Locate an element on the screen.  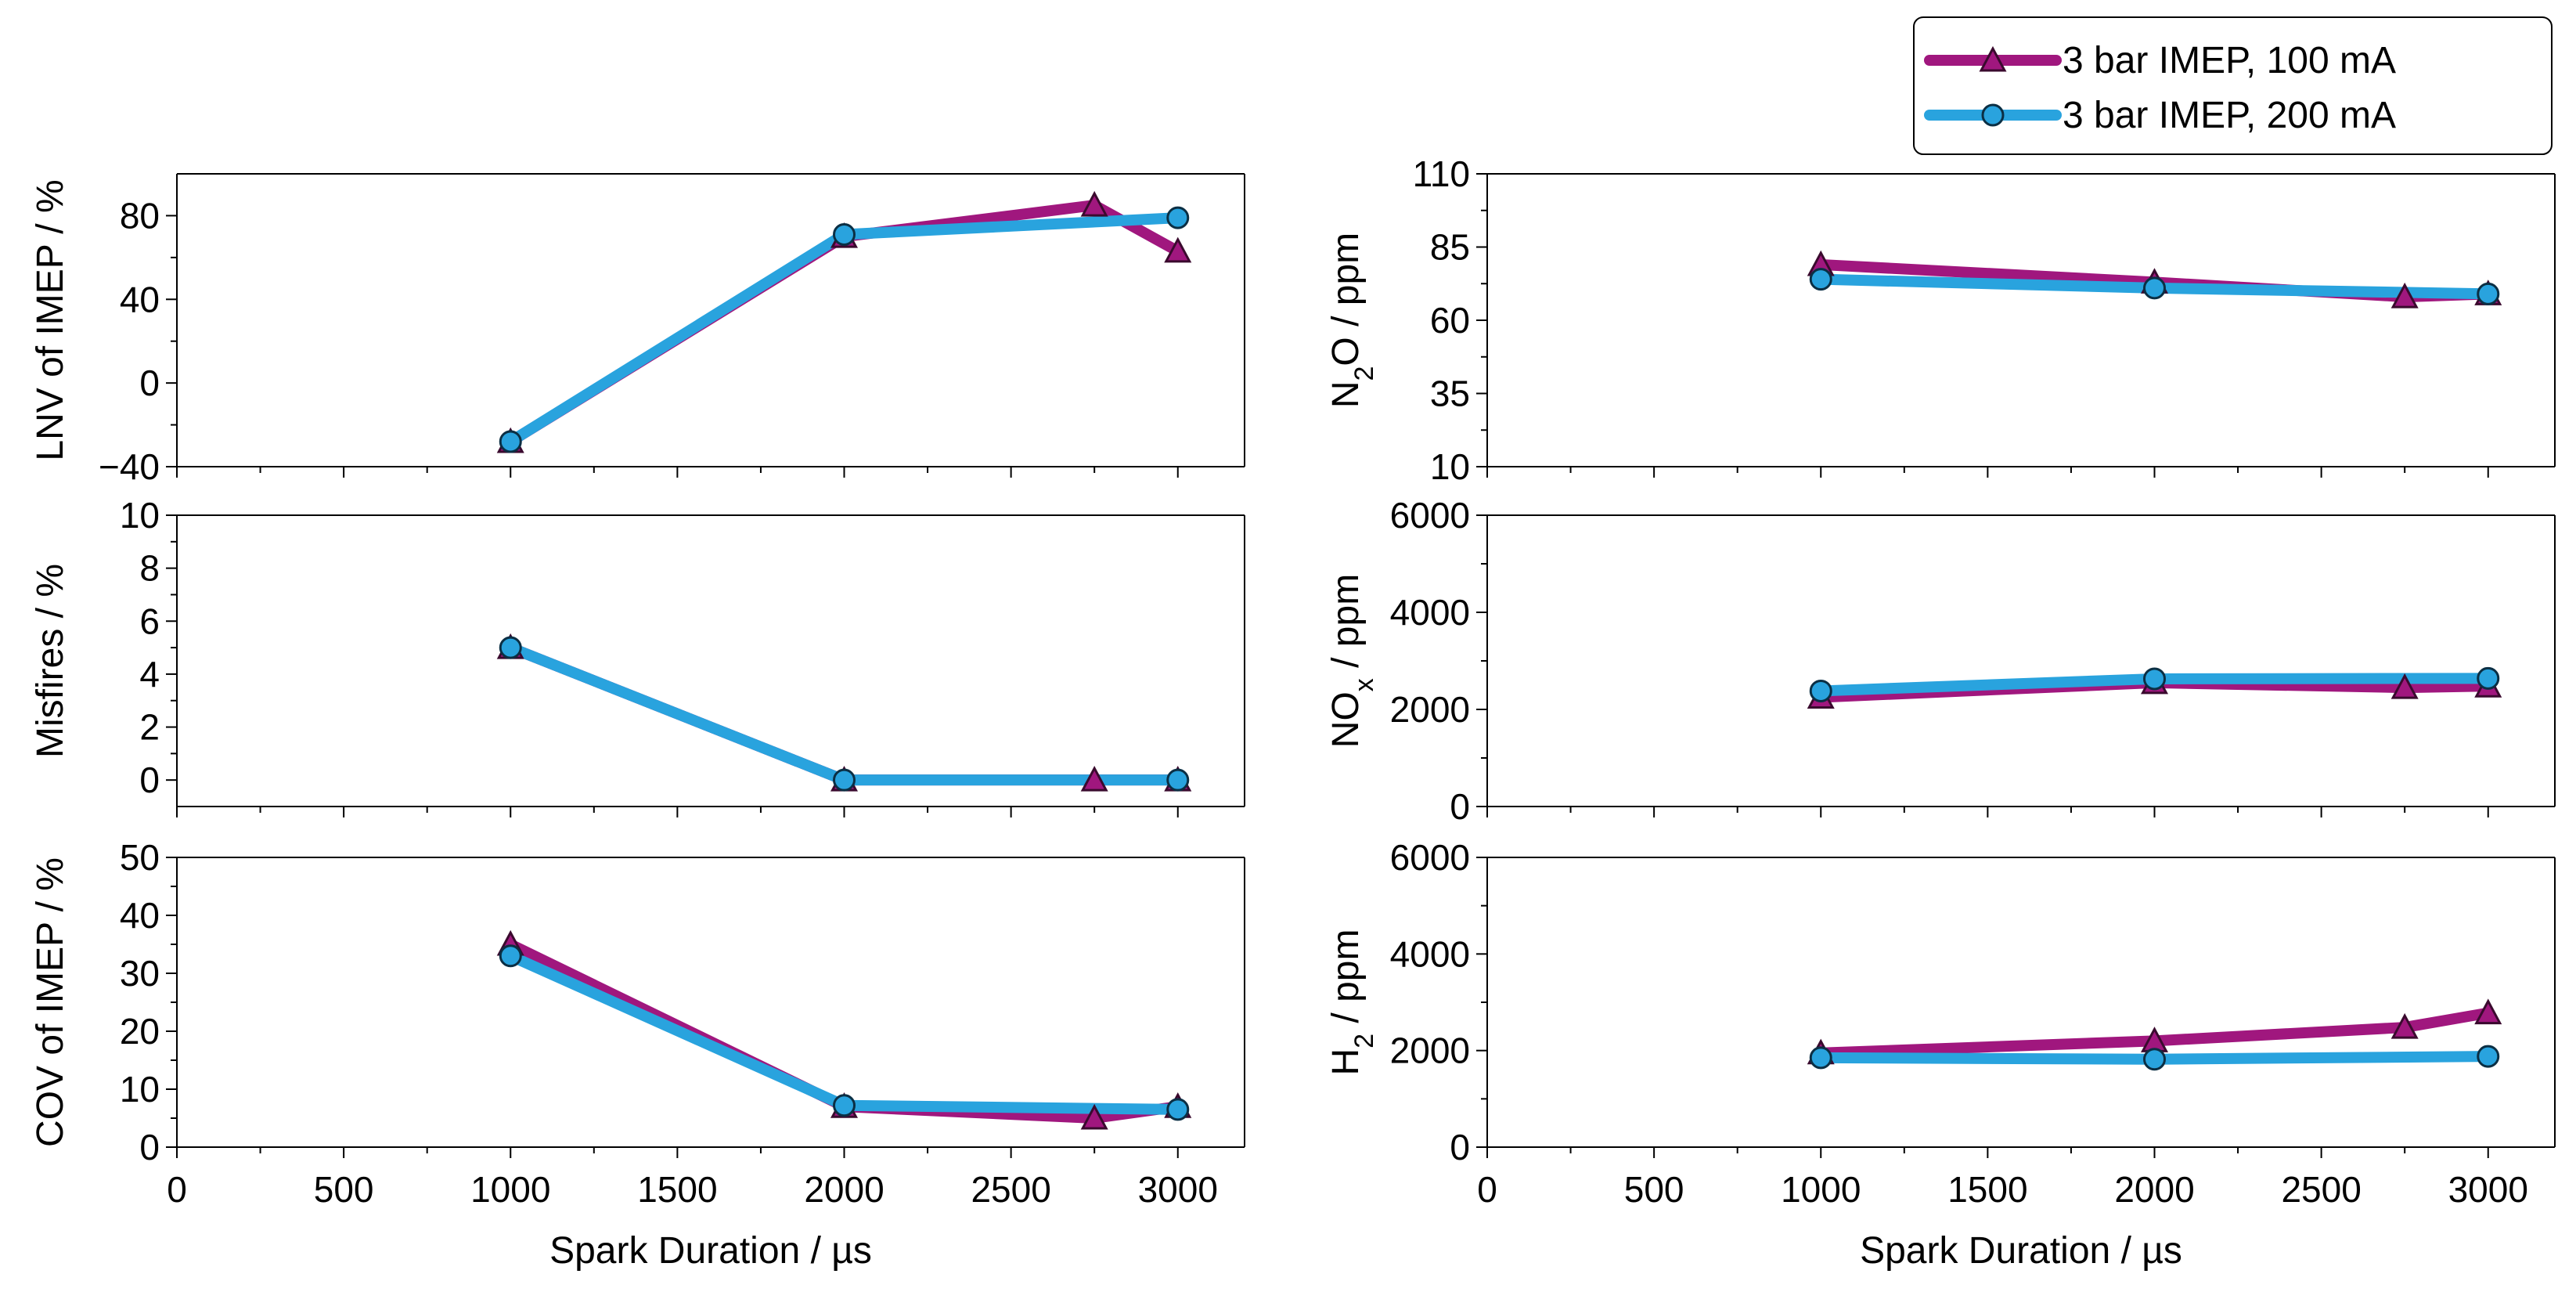
y-tick-label: 20 is located at coordinates (140, 1031).